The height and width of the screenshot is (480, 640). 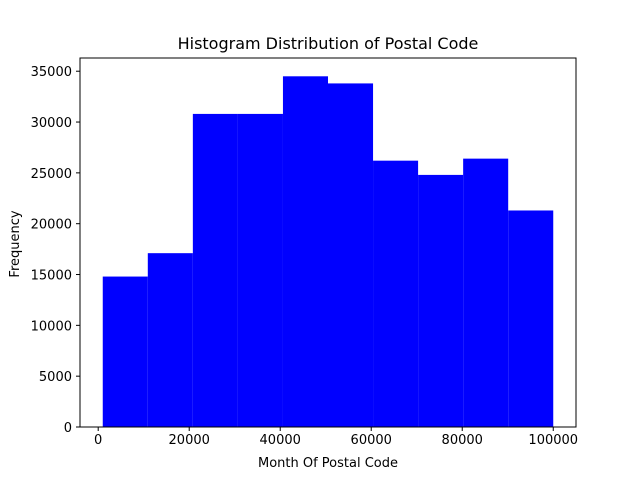 What do you see at coordinates (553, 440) in the screenshot?
I see `x-tick-label: 100000` at bounding box center [553, 440].